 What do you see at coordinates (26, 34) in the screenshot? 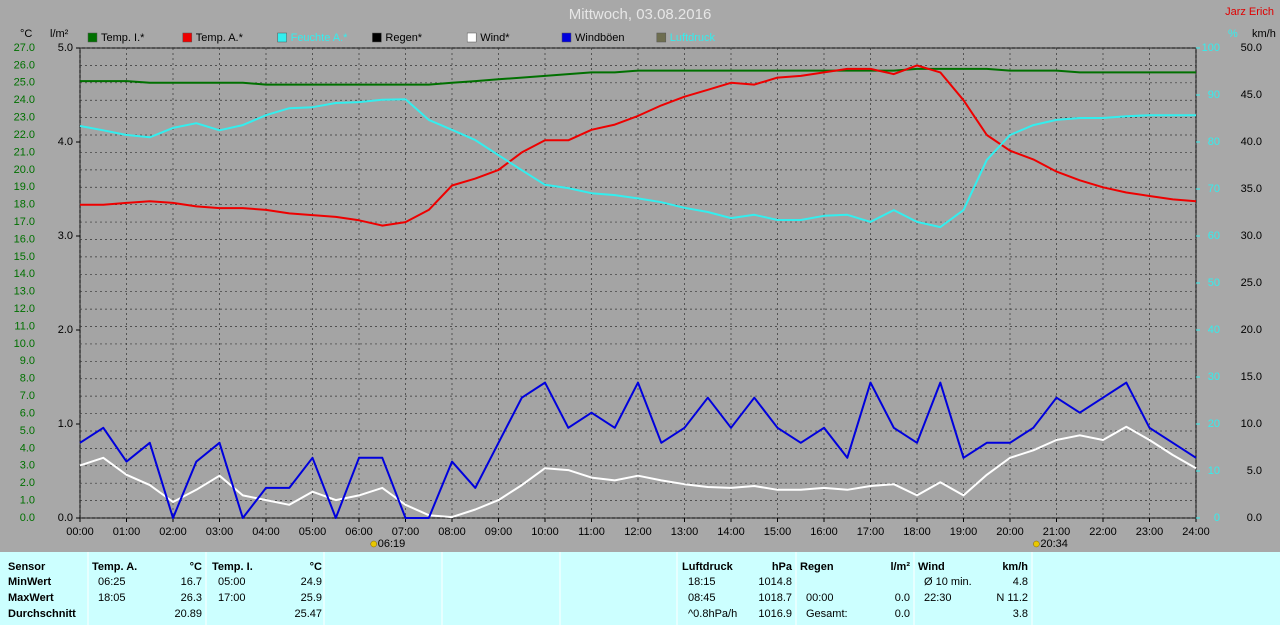
I see `axis-unit: °C` at bounding box center [26, 34].